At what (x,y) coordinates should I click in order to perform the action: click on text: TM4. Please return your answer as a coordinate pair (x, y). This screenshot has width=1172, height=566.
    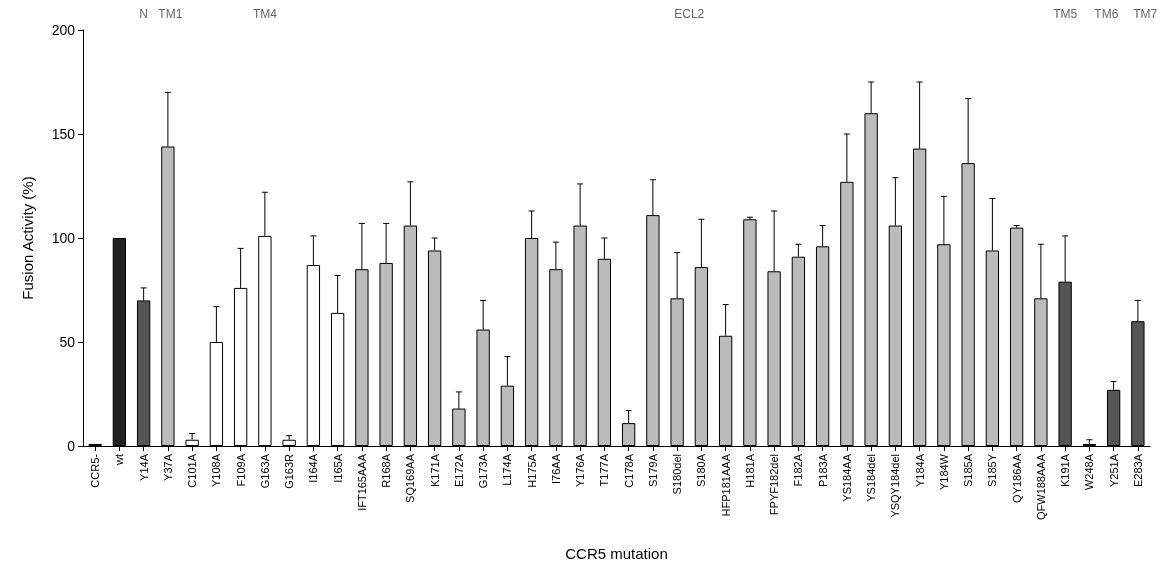
    Looking at the image, I should click on (265, 14).